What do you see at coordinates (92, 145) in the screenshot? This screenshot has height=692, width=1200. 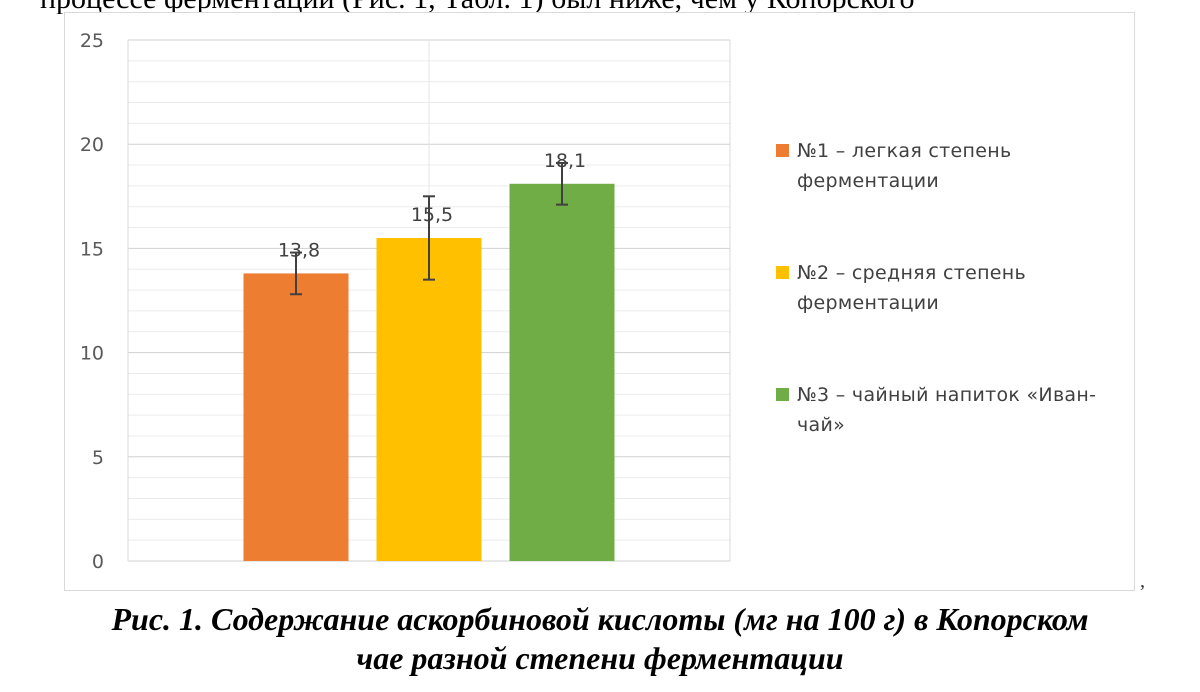 I see `y-tick-label: 20` at bounding box center [92, 145].